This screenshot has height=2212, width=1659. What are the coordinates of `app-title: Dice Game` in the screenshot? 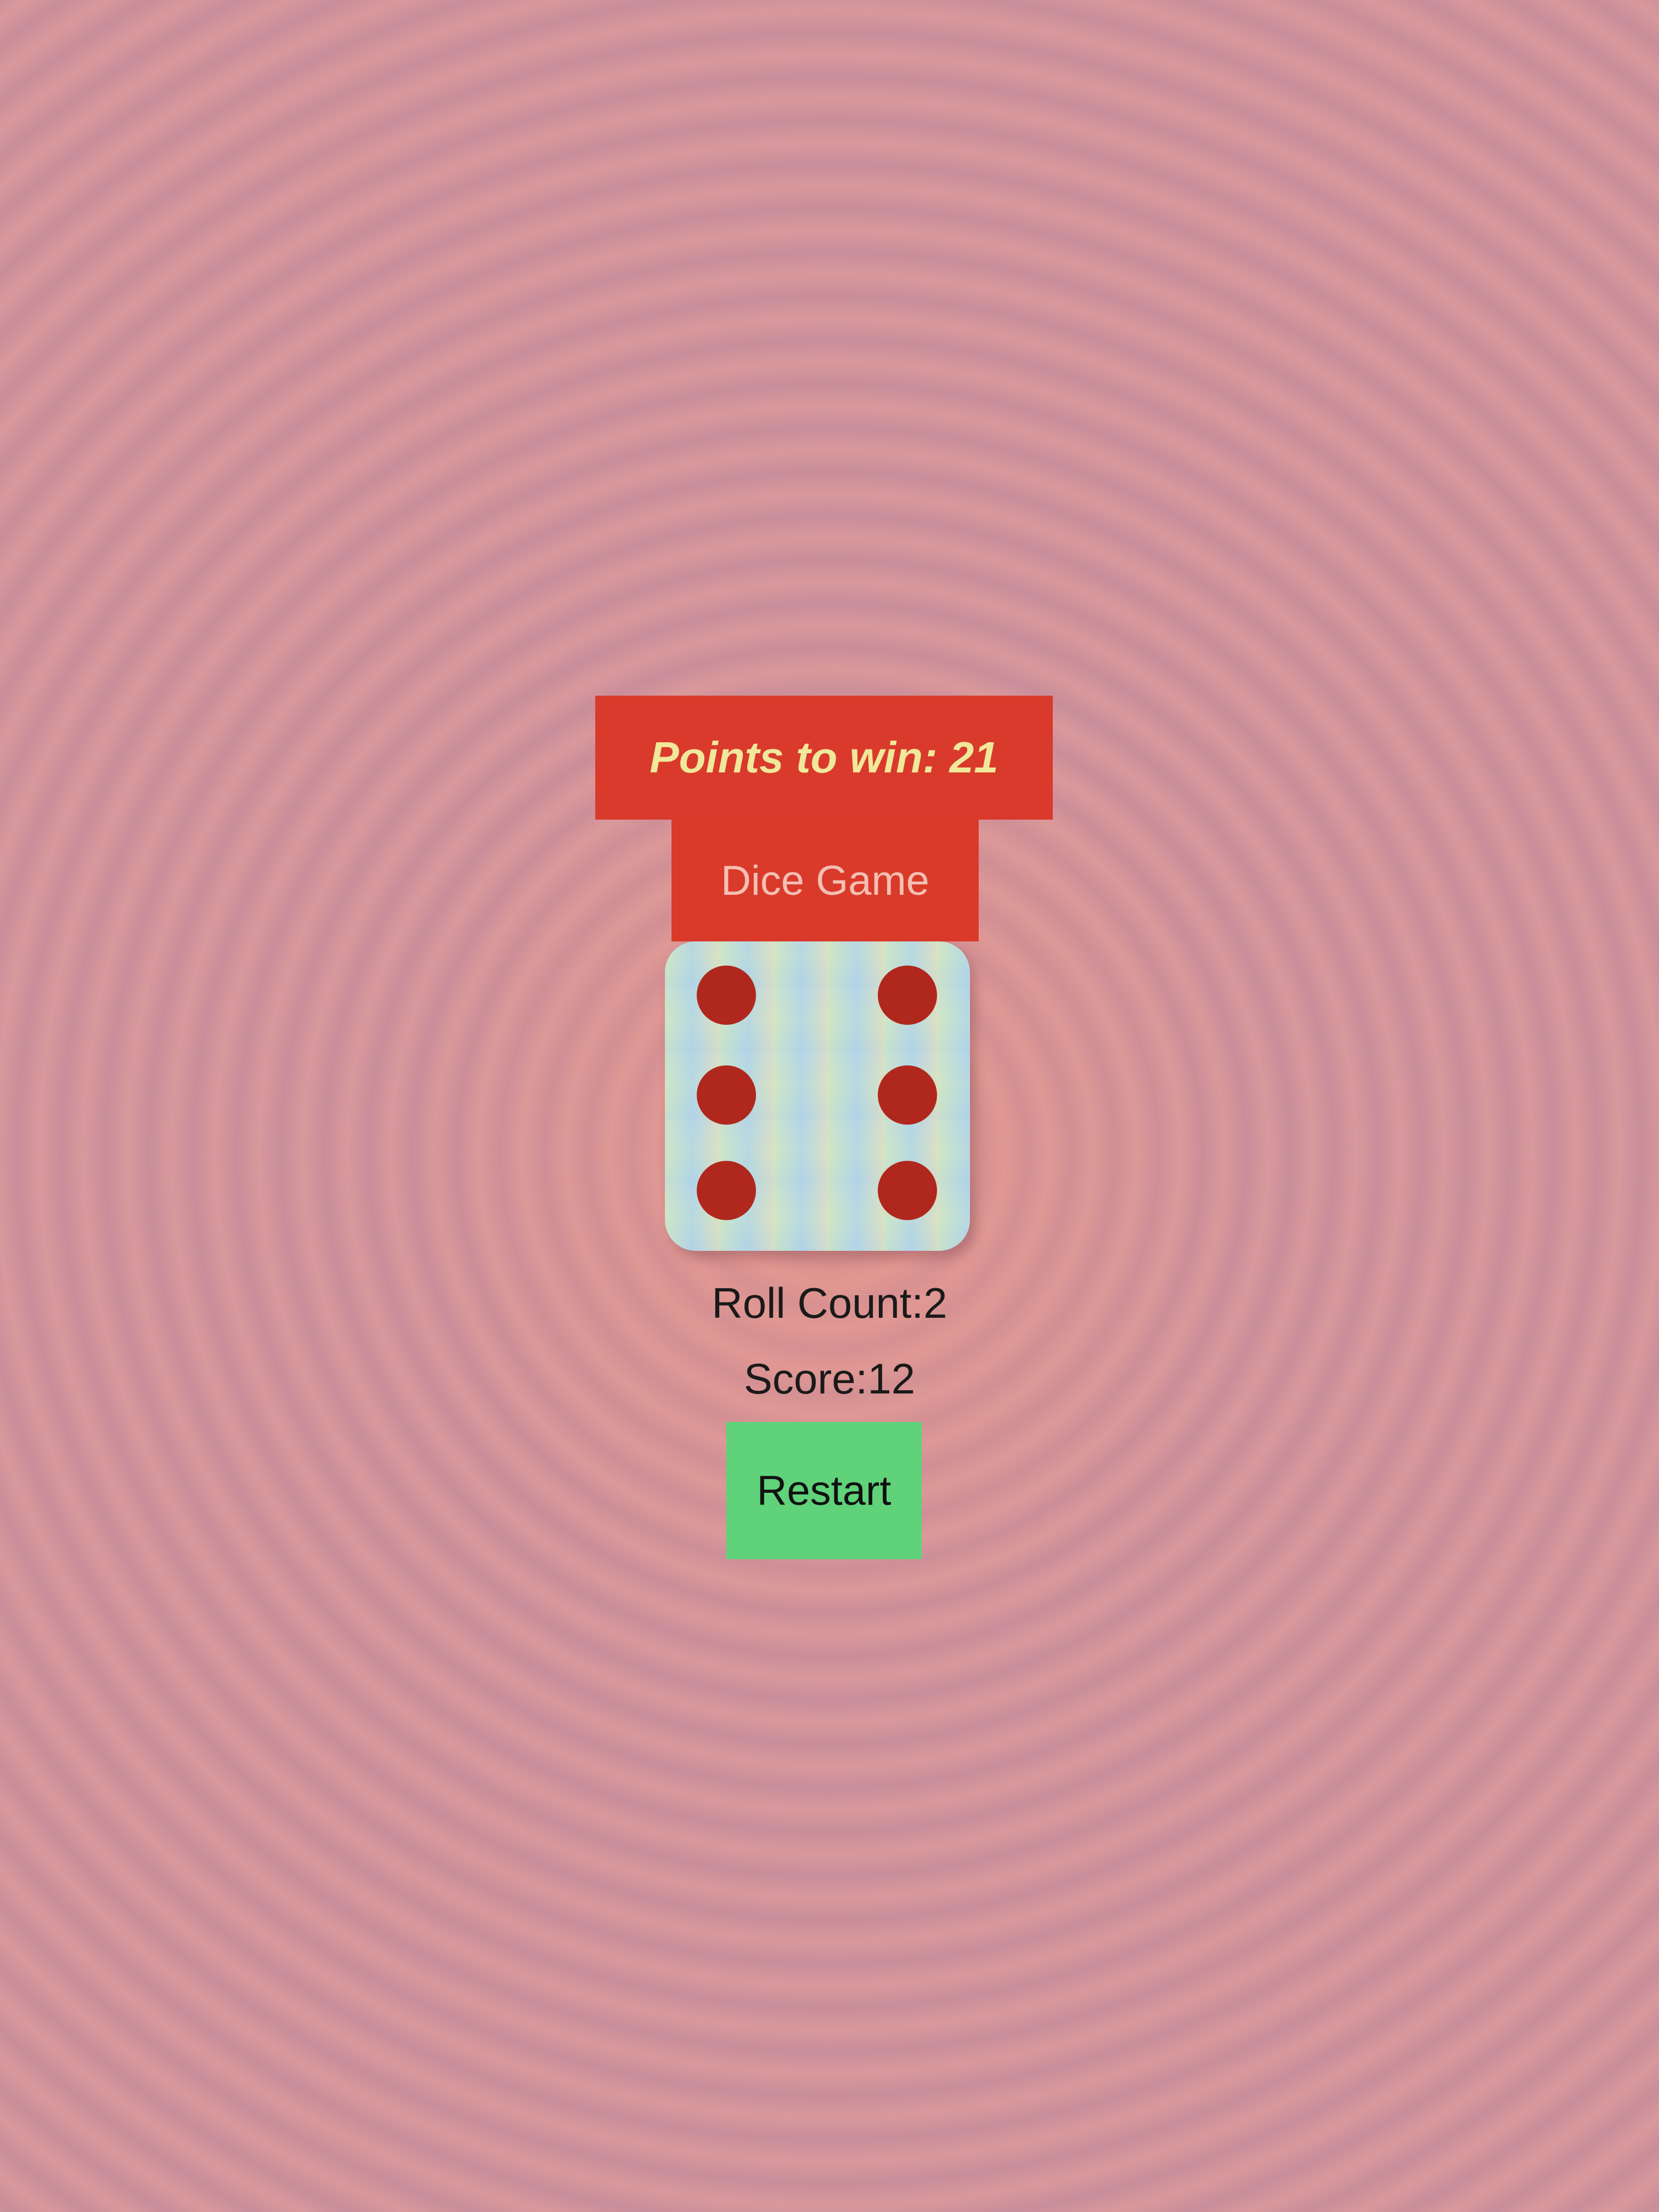 It's located at (825, 880).